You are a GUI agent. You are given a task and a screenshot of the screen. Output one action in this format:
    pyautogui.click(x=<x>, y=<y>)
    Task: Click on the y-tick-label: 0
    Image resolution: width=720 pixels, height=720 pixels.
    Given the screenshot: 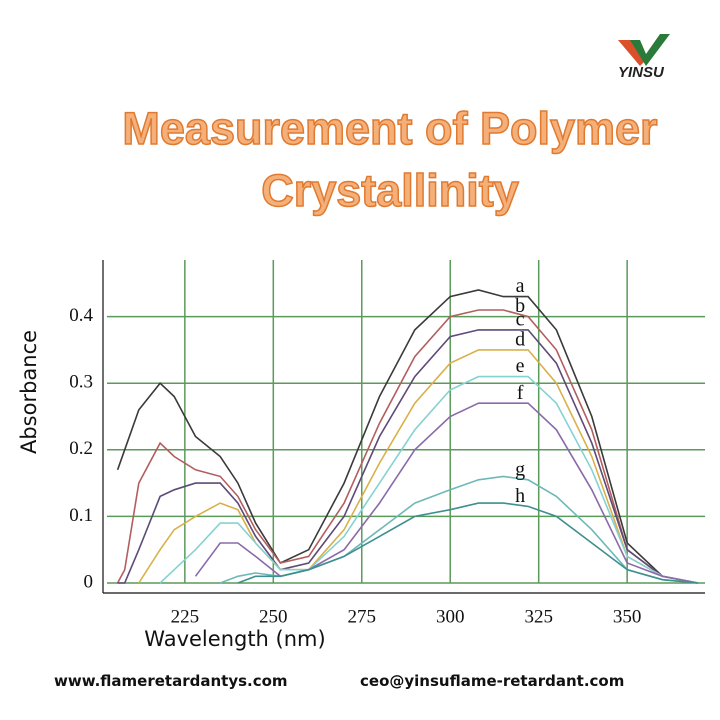 What is the action you would take?
    pyautogui.click(x=89, y=581)
    